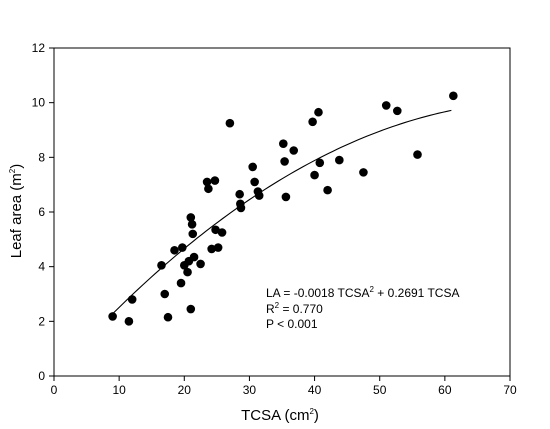 This screenshot has width=550, height=429. I want to click on y-tick-label: 6, so click(41, 212).